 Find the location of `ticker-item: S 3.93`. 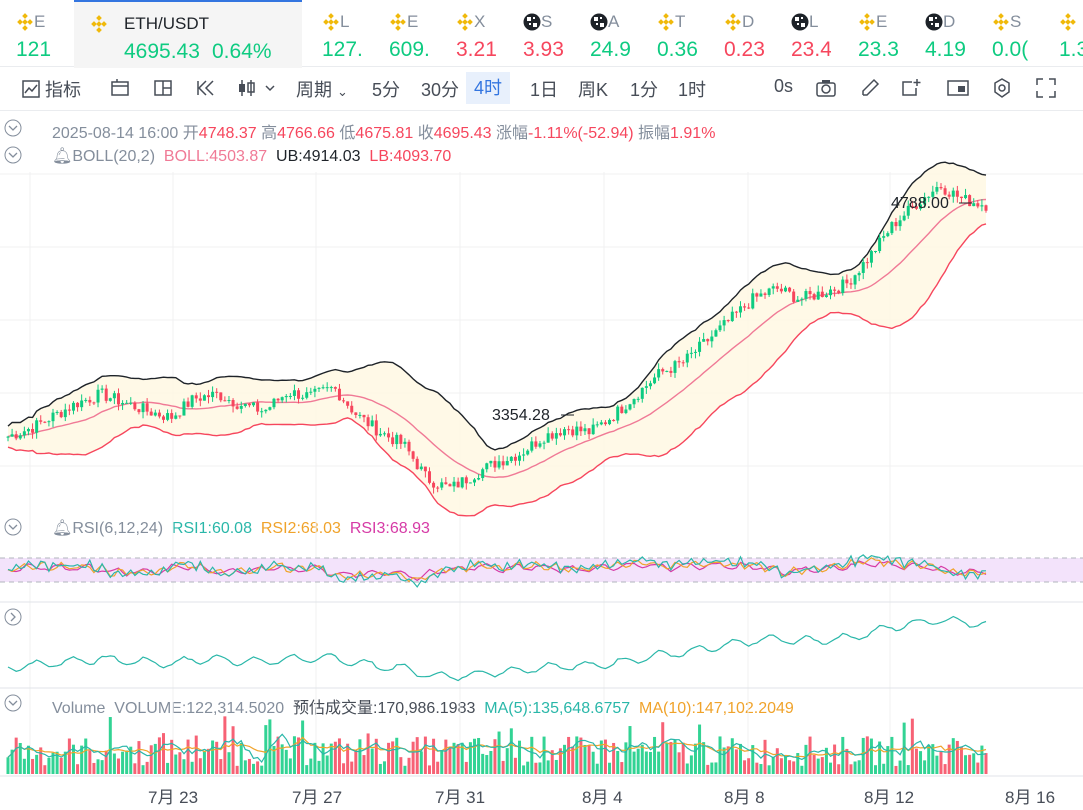

ticker-item: S 3.93 is located at coordinates (535, 33).